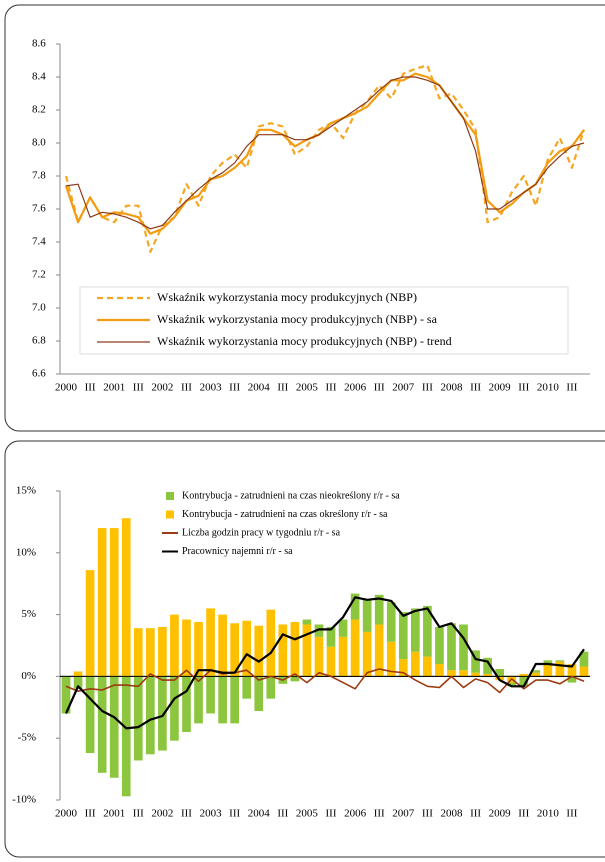  What do you see at coordinates (39, 275) in the screenshot?
I see `y-tick-label: 7.2` at bounding box center [39, 275].